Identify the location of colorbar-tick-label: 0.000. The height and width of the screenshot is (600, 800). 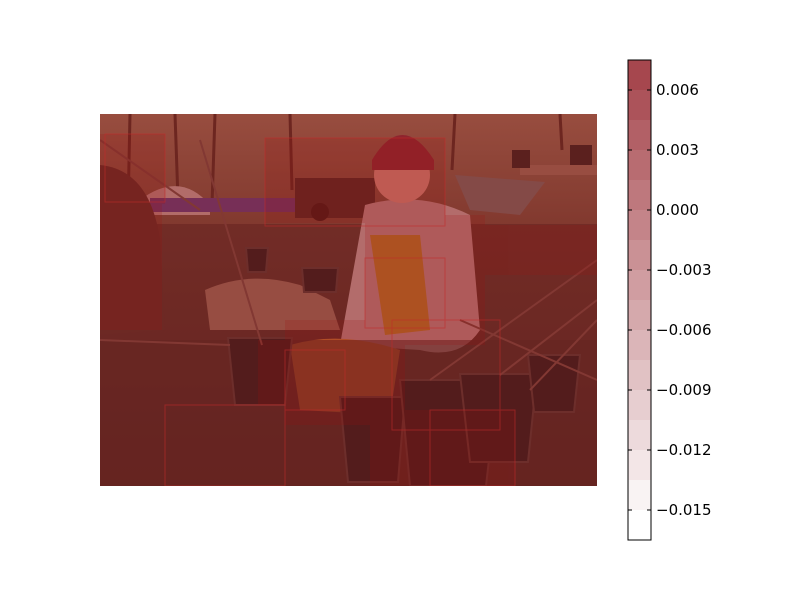
(677, 210).